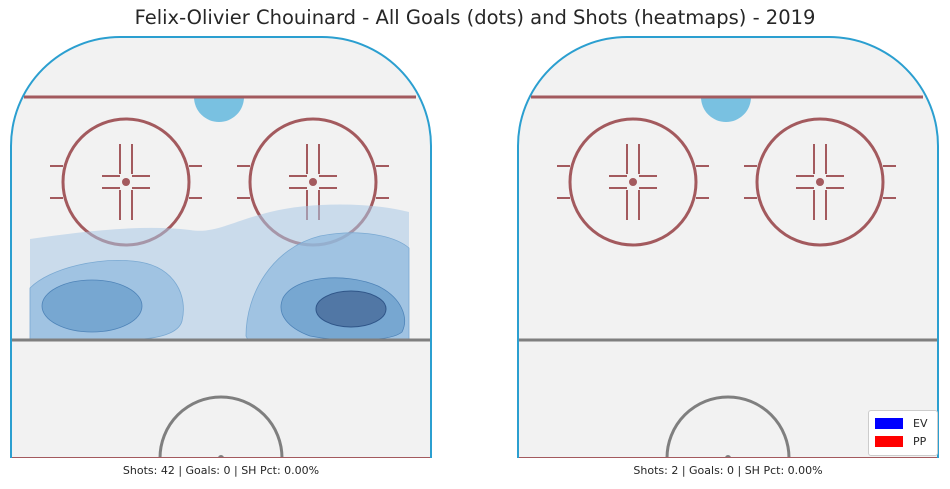  I want to click on faceoff-circle-right, so click(820, 182).